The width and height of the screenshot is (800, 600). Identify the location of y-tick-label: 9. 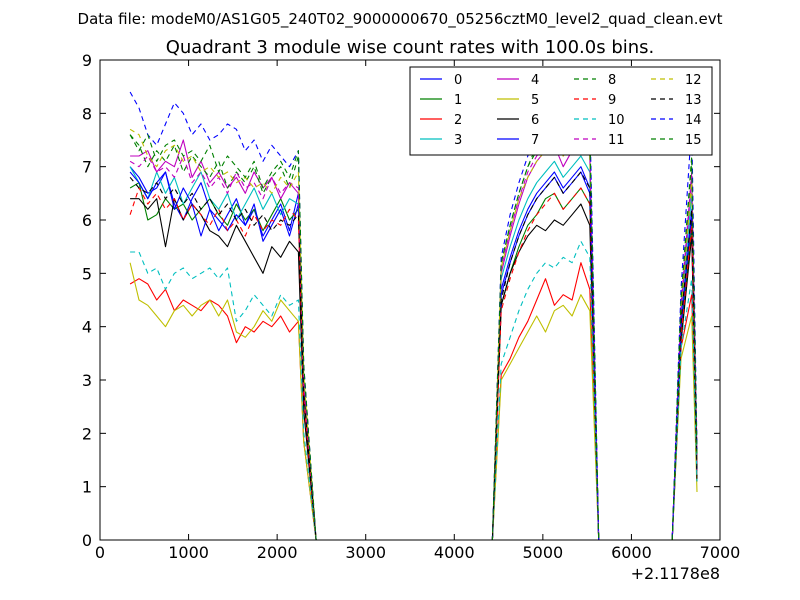
(87, 60).